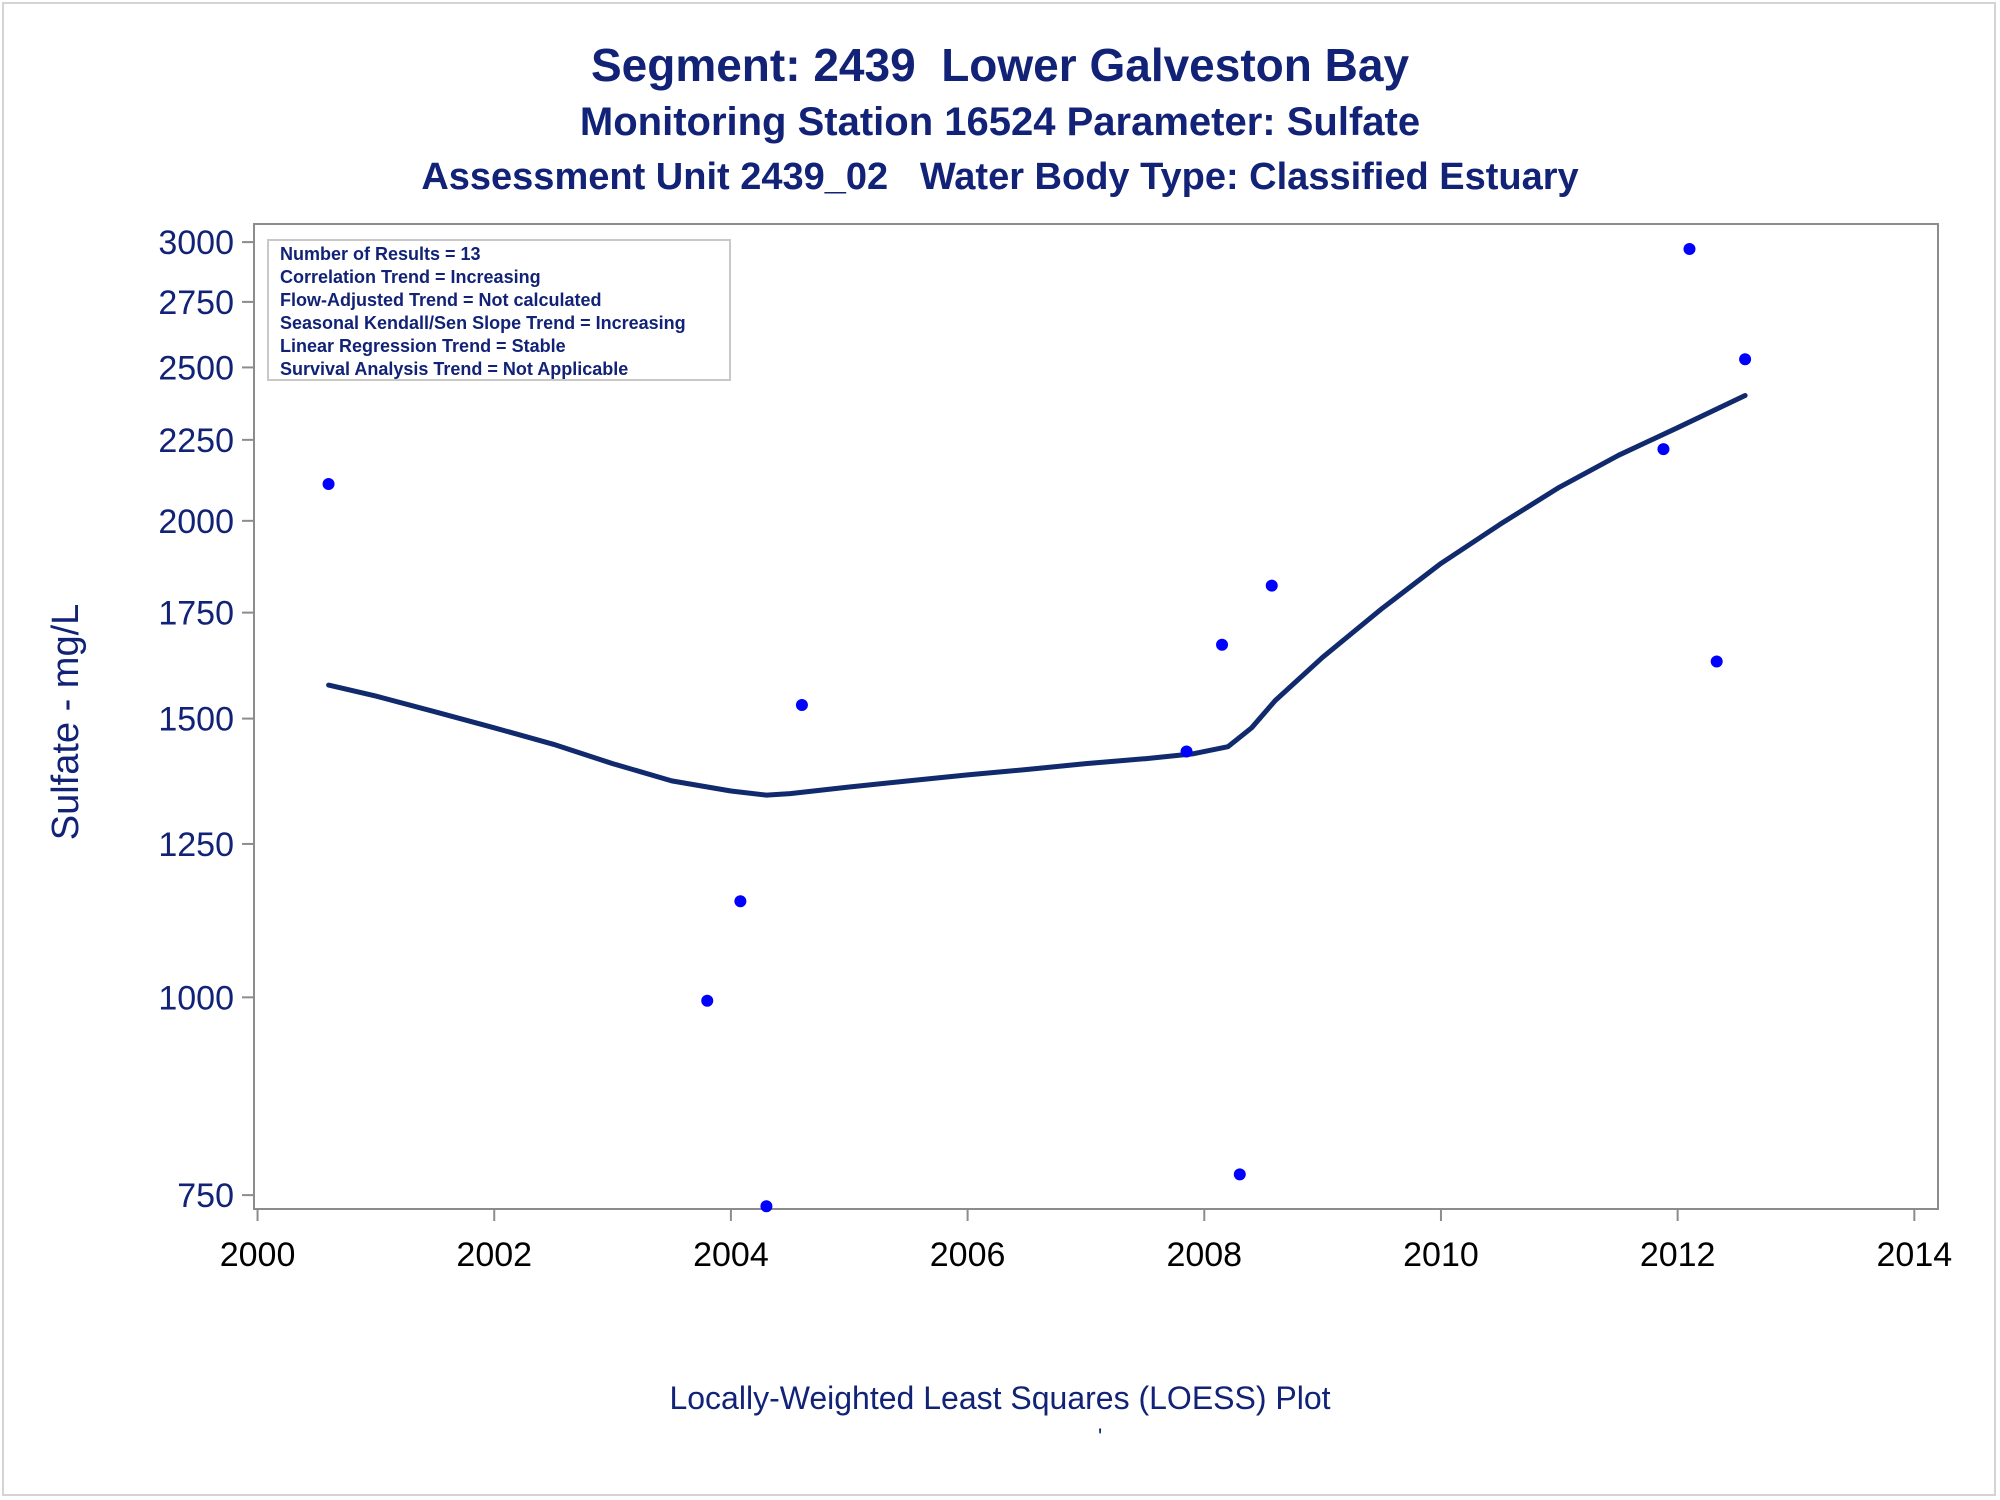  I want to click on stats-line: Linear Regression Trend = Stable, so click(423, 346).